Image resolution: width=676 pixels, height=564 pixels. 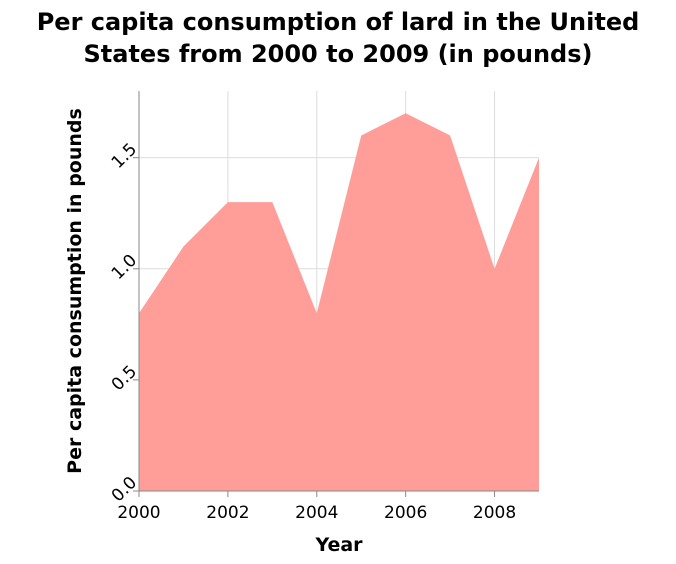 What do you see at coordinates (75, 291) in the screenshot?
I see `y-axis-label: Per capita consumption in pounds` at bounding box center [75, 291].